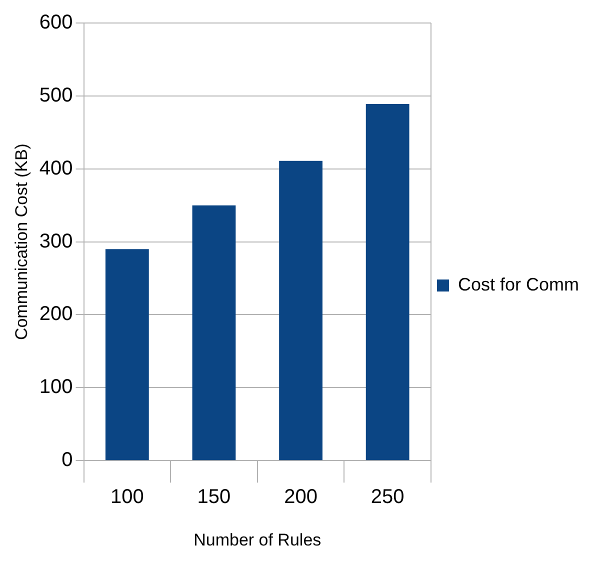 The image size is (601, 563). Describe the element at coordinates (258, 540) in the screenshot. I see `x-axis-title: Number of Rules` at that location.